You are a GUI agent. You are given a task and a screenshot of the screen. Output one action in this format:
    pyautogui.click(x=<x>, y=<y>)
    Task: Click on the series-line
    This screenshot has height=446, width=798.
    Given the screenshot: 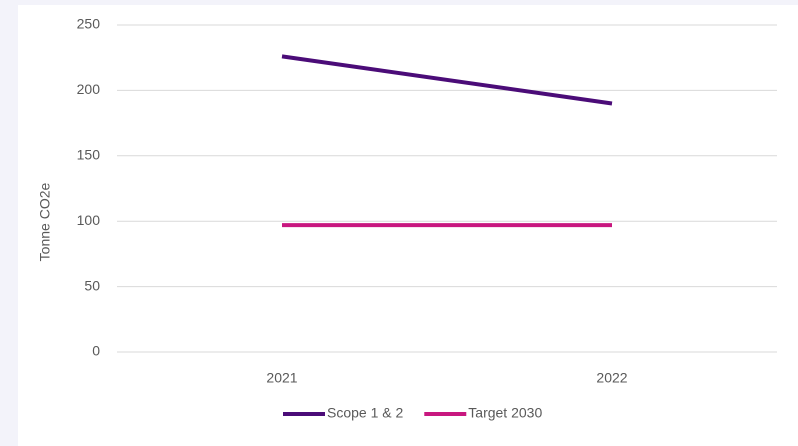 What is the action you would take?
    pyautogui.click(x=447, y=80)
    